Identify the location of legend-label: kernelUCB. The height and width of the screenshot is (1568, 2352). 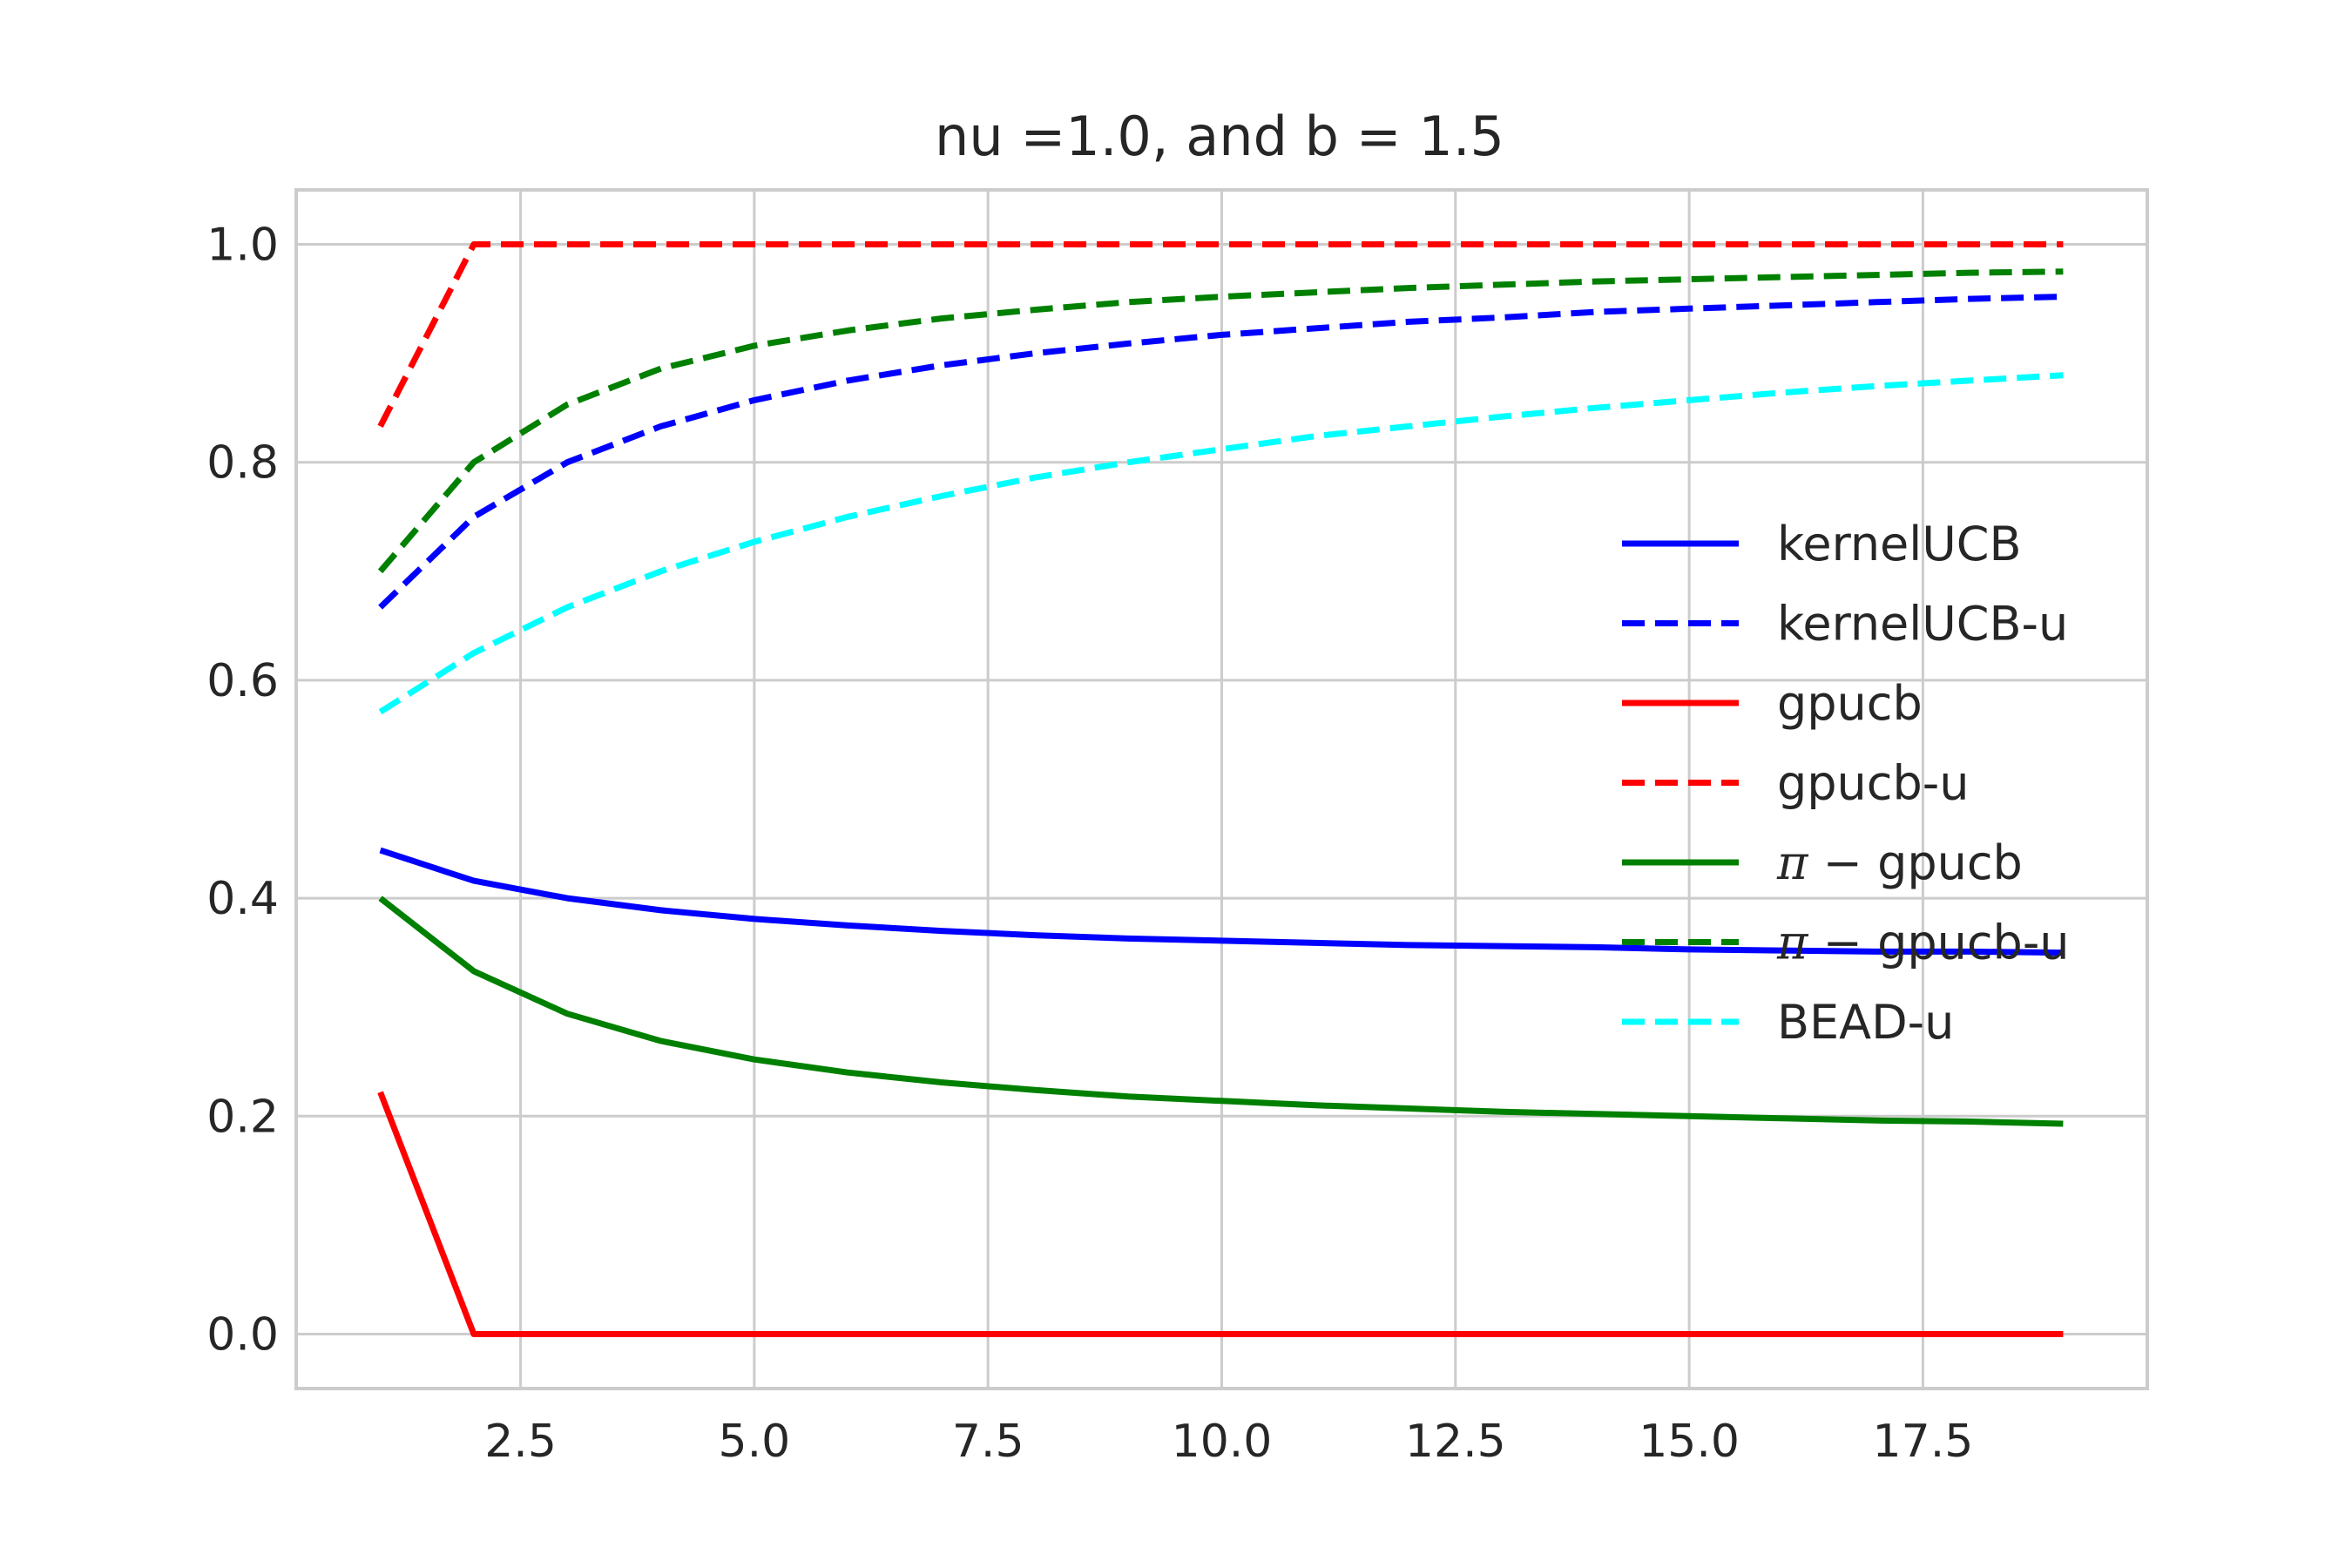
(1899, 544).